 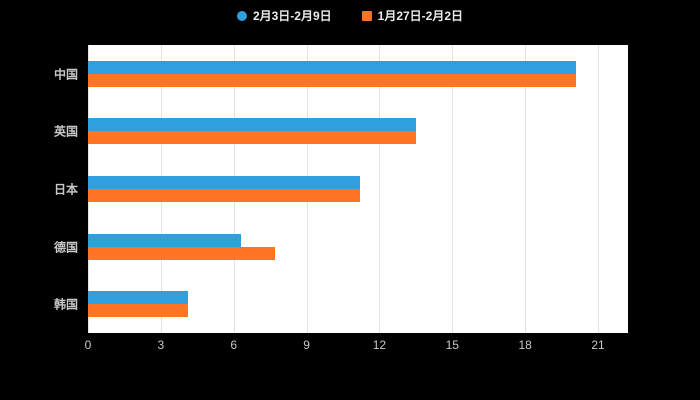 What do you see at coordinates (525, 345) in the screenshot?
I see `x-axis-tick-label: 18` at bounding box center [525, 345].